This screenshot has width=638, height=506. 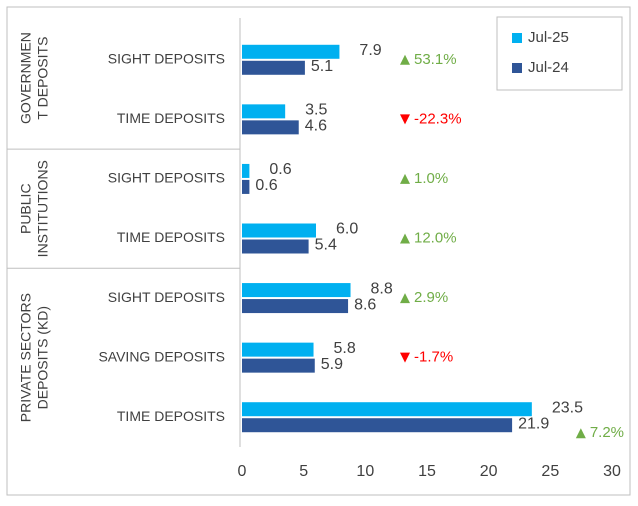 I want to click on legend-box, so click(x=559, y=53).